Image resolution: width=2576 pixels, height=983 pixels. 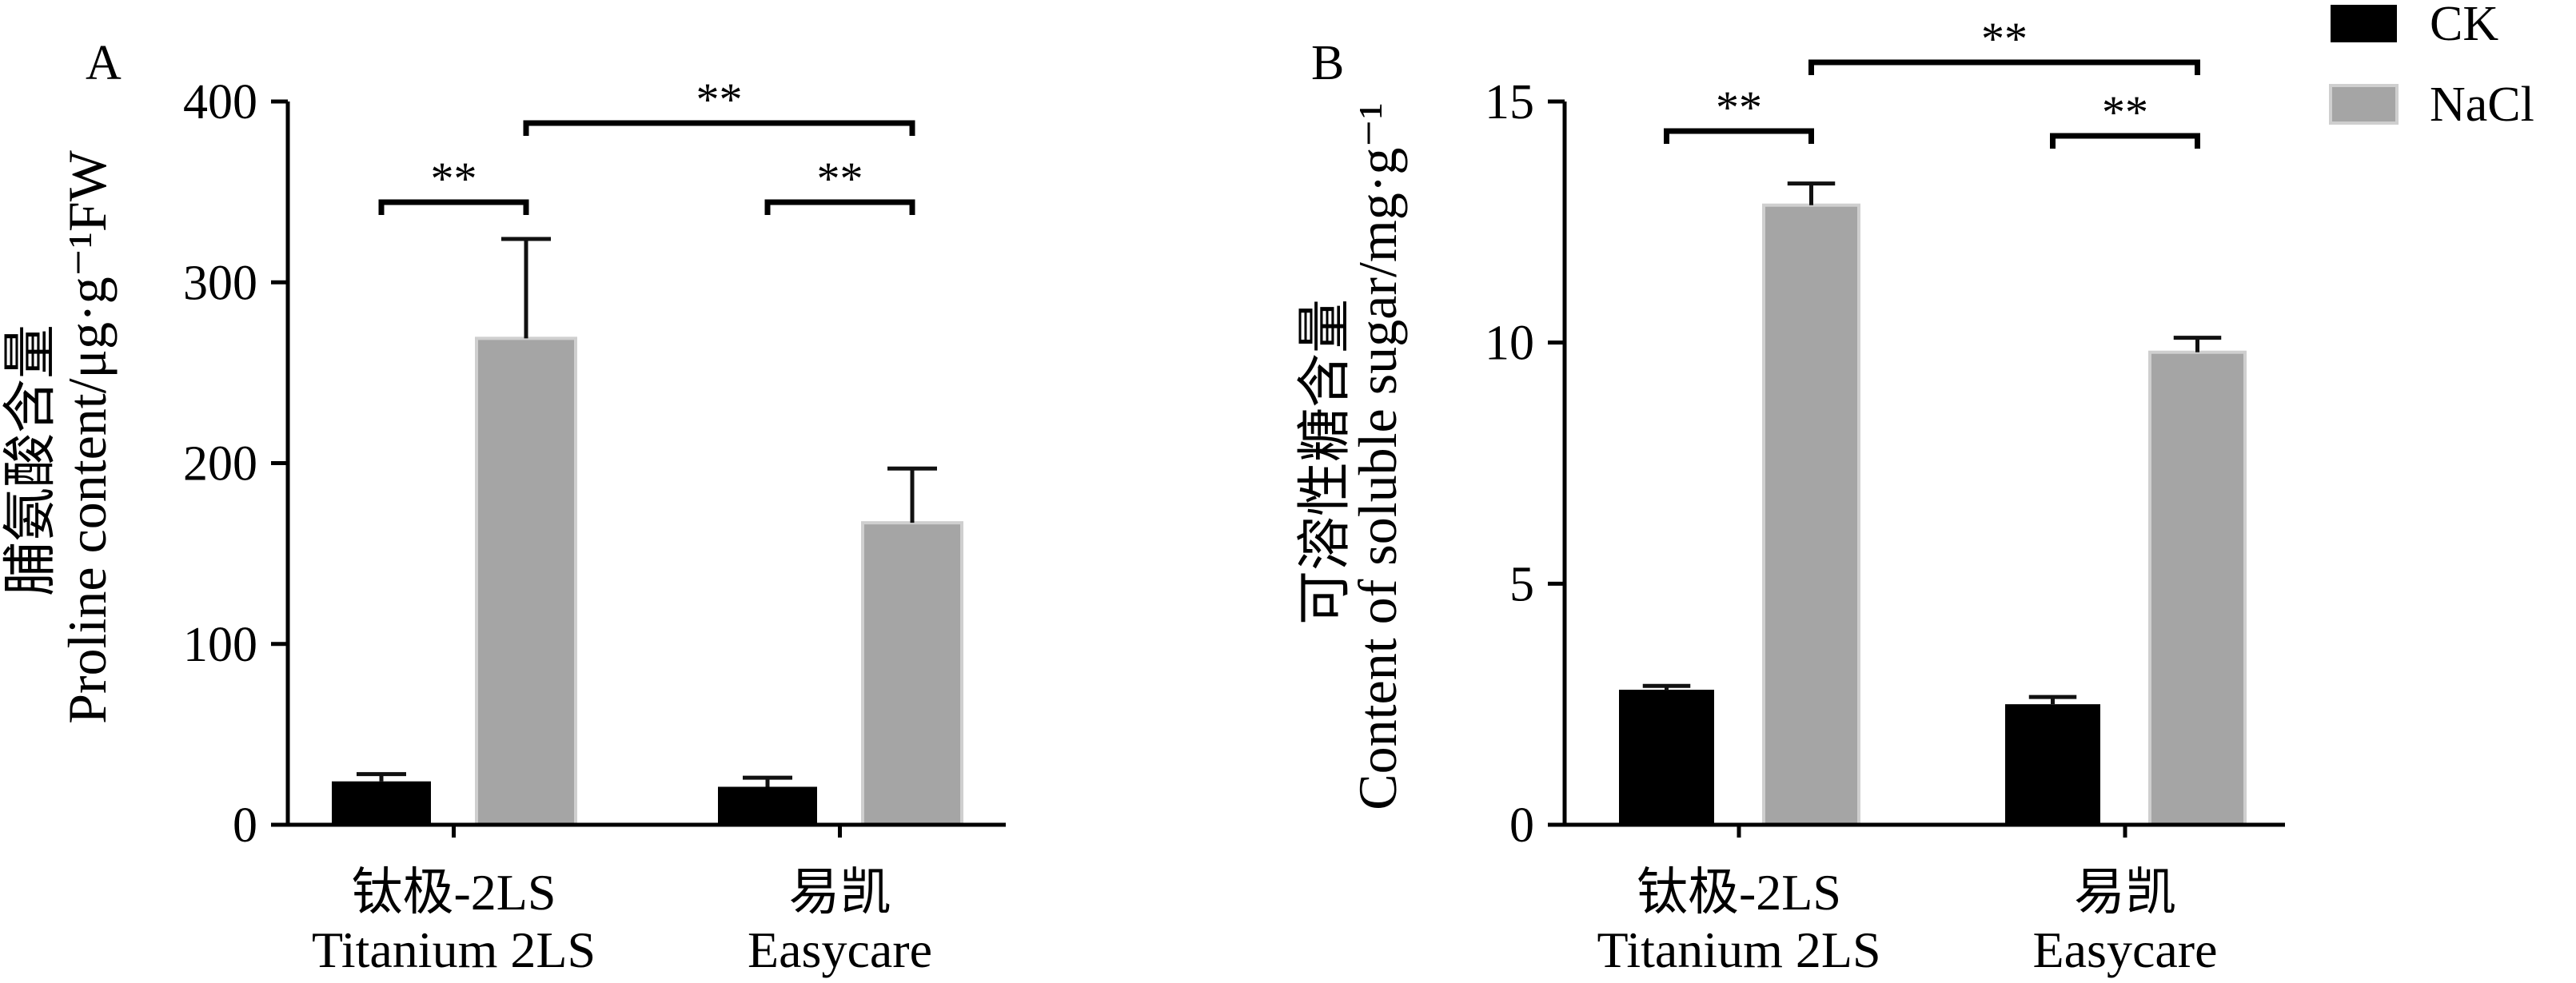 I want to click on legend-label-ck: CK, so click(x=2464, y=25).